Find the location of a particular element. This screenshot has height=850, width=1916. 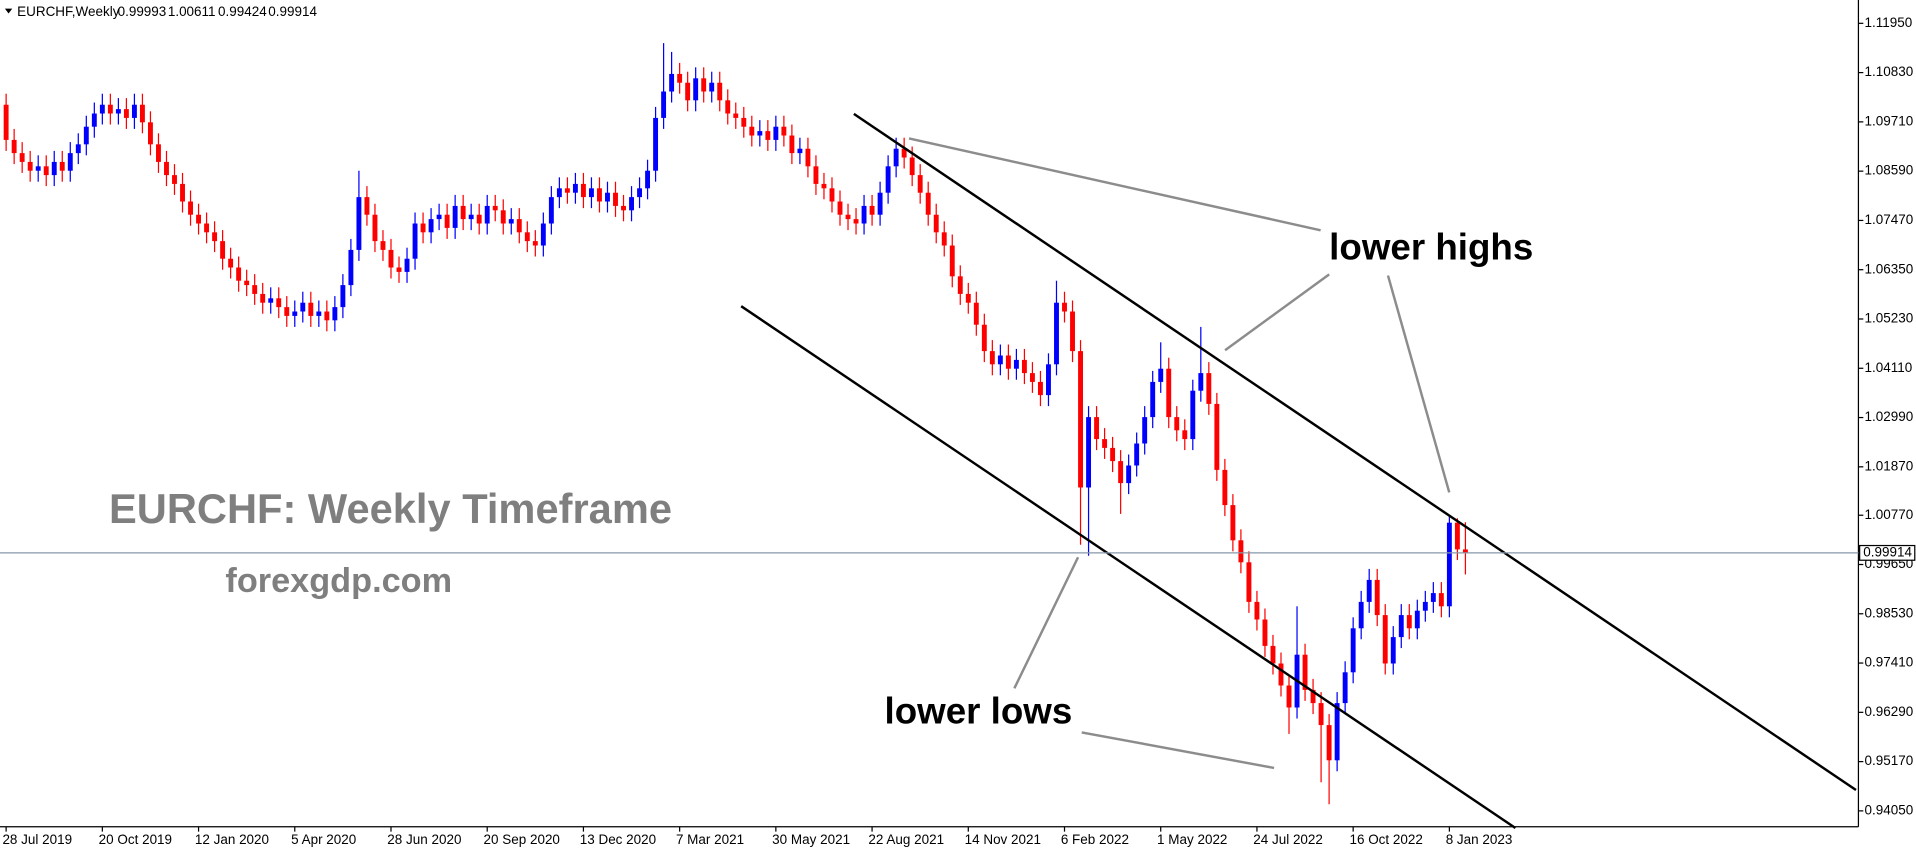

x-tick-label: 1 May 2022 is located at coordinates (1192, 839).